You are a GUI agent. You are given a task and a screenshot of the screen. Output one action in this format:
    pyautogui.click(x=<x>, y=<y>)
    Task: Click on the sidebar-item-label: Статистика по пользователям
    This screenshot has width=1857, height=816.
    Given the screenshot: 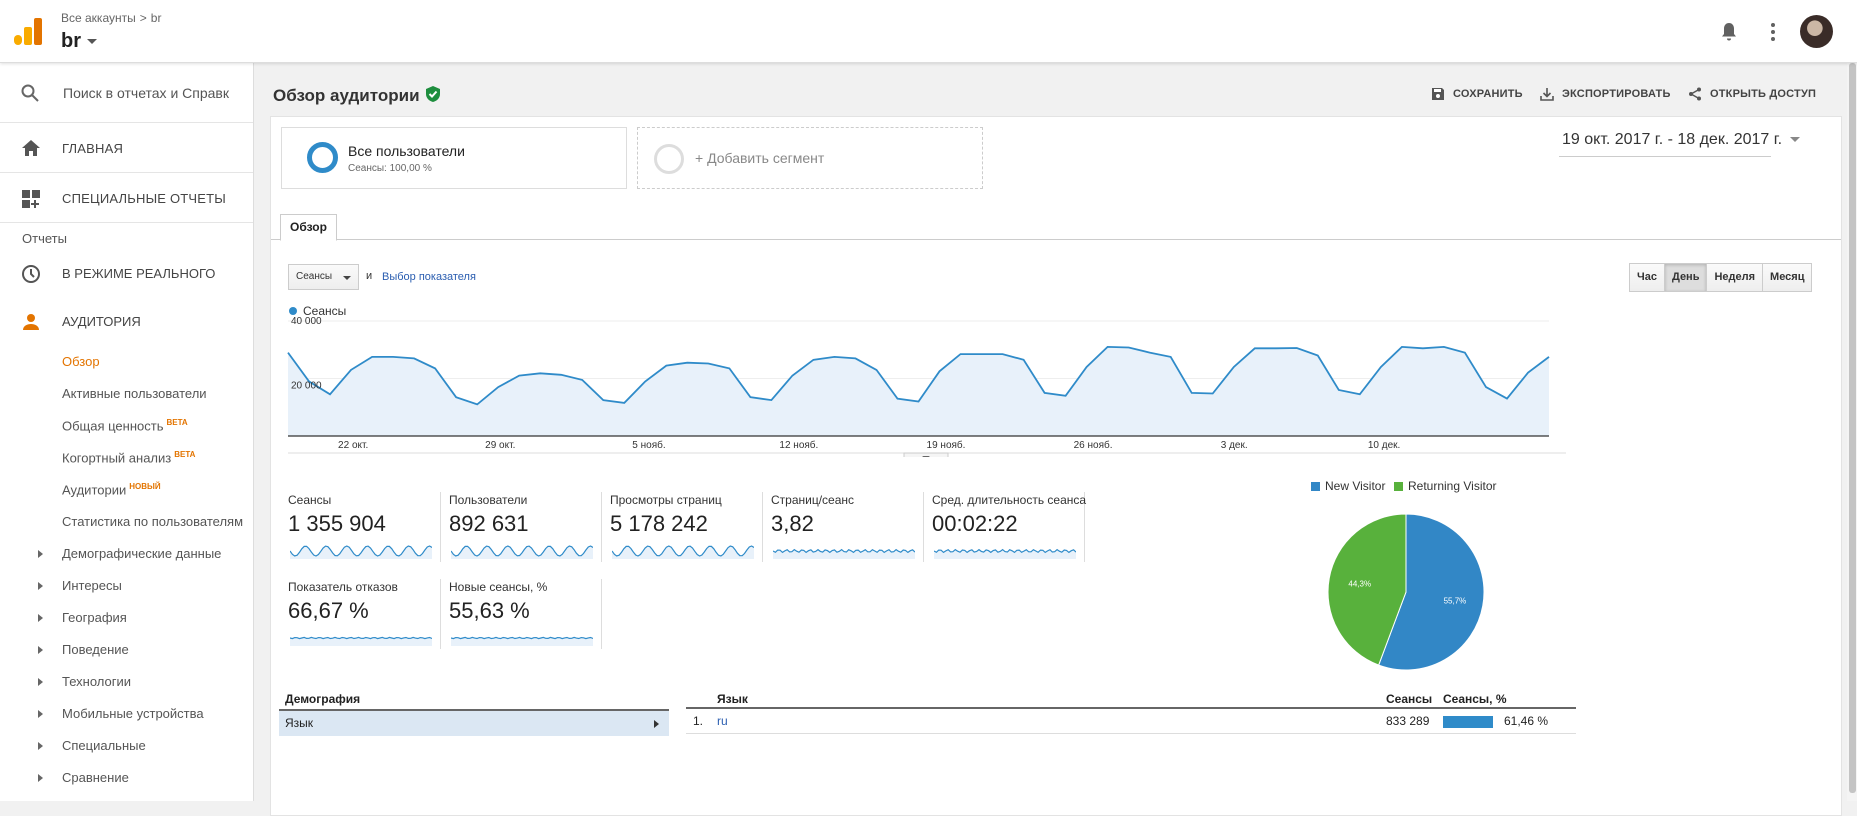 What is the action you would take?
    pyautogui.click(x=153, y=521)
    